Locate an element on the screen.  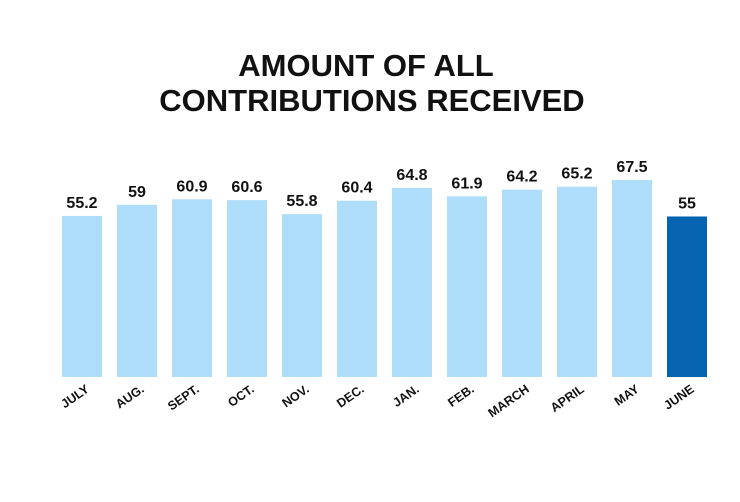
x-tick-label: AUG. is located at coordinates (130, 396).